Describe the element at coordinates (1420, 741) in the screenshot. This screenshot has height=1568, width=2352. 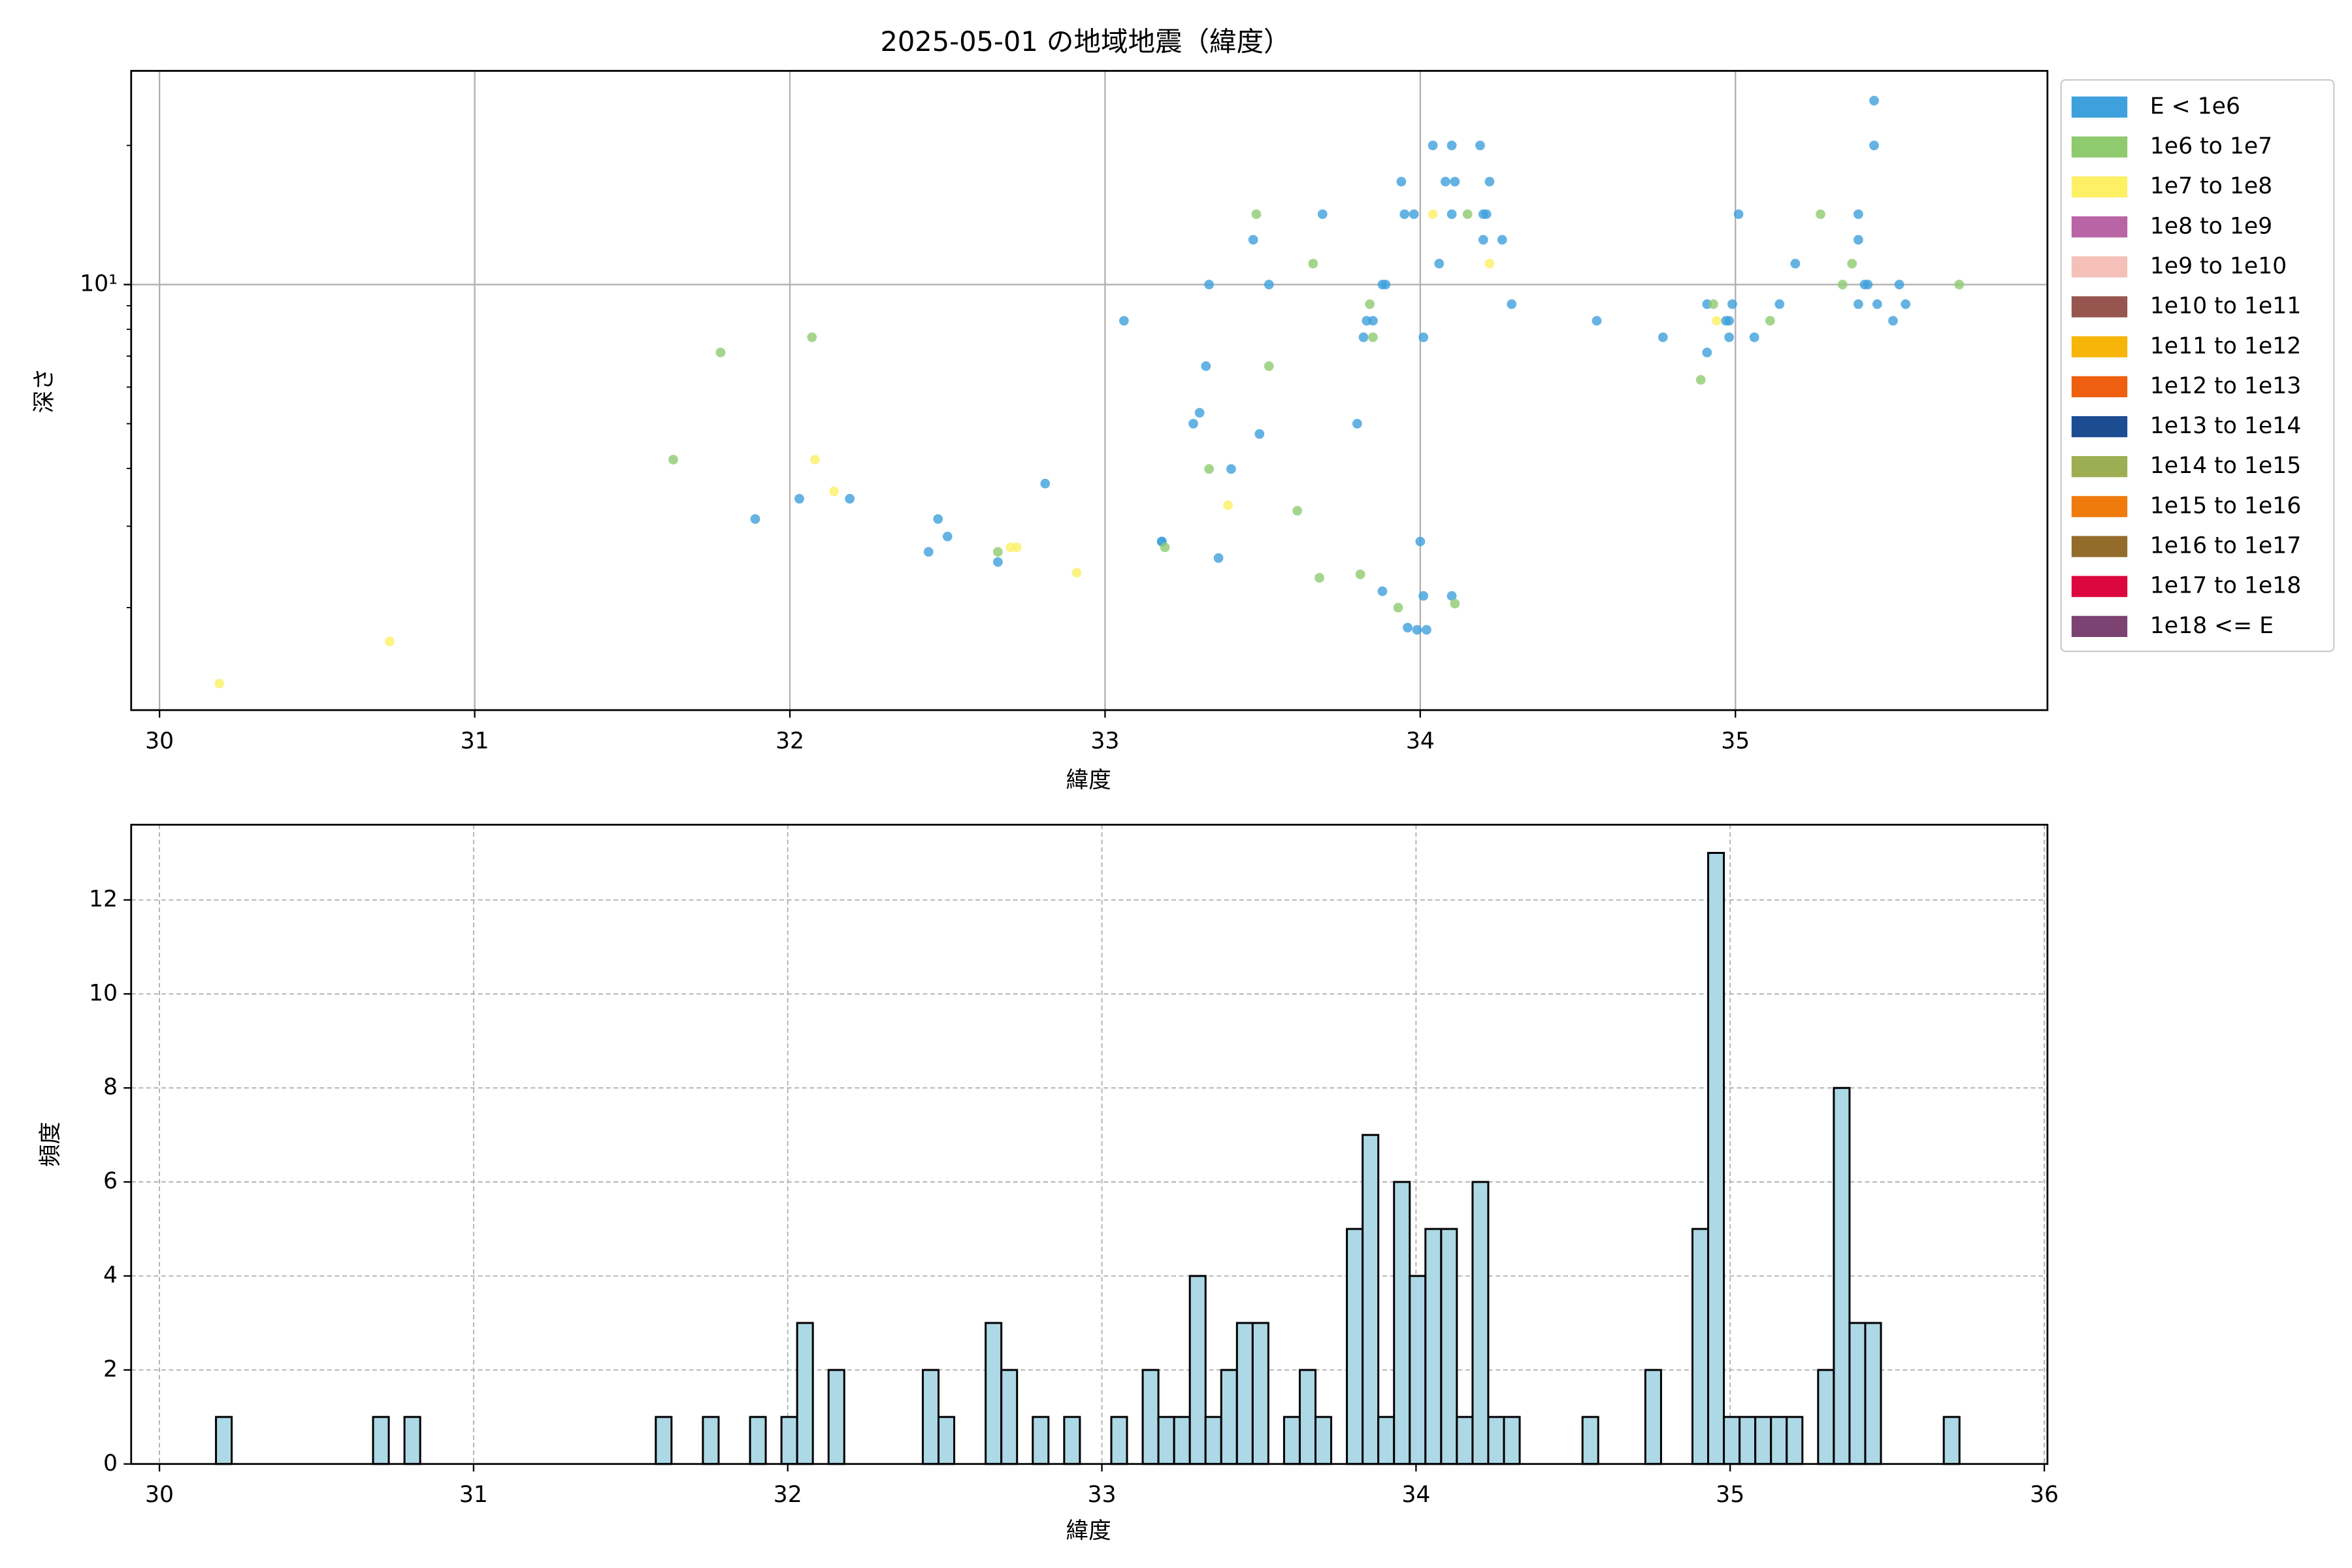
I see `x-tick-label: 34` at that location.